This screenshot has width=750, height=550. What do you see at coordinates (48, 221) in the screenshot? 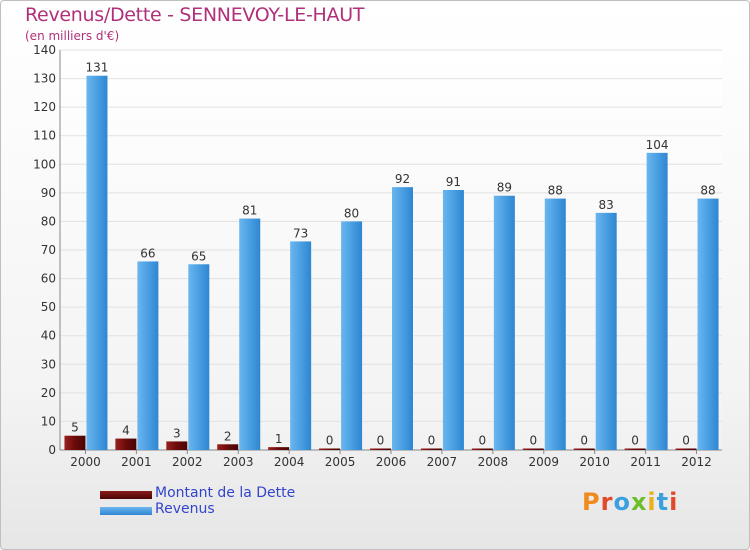
I see `y-tick-label: 80` at bounding box center [48, 221].